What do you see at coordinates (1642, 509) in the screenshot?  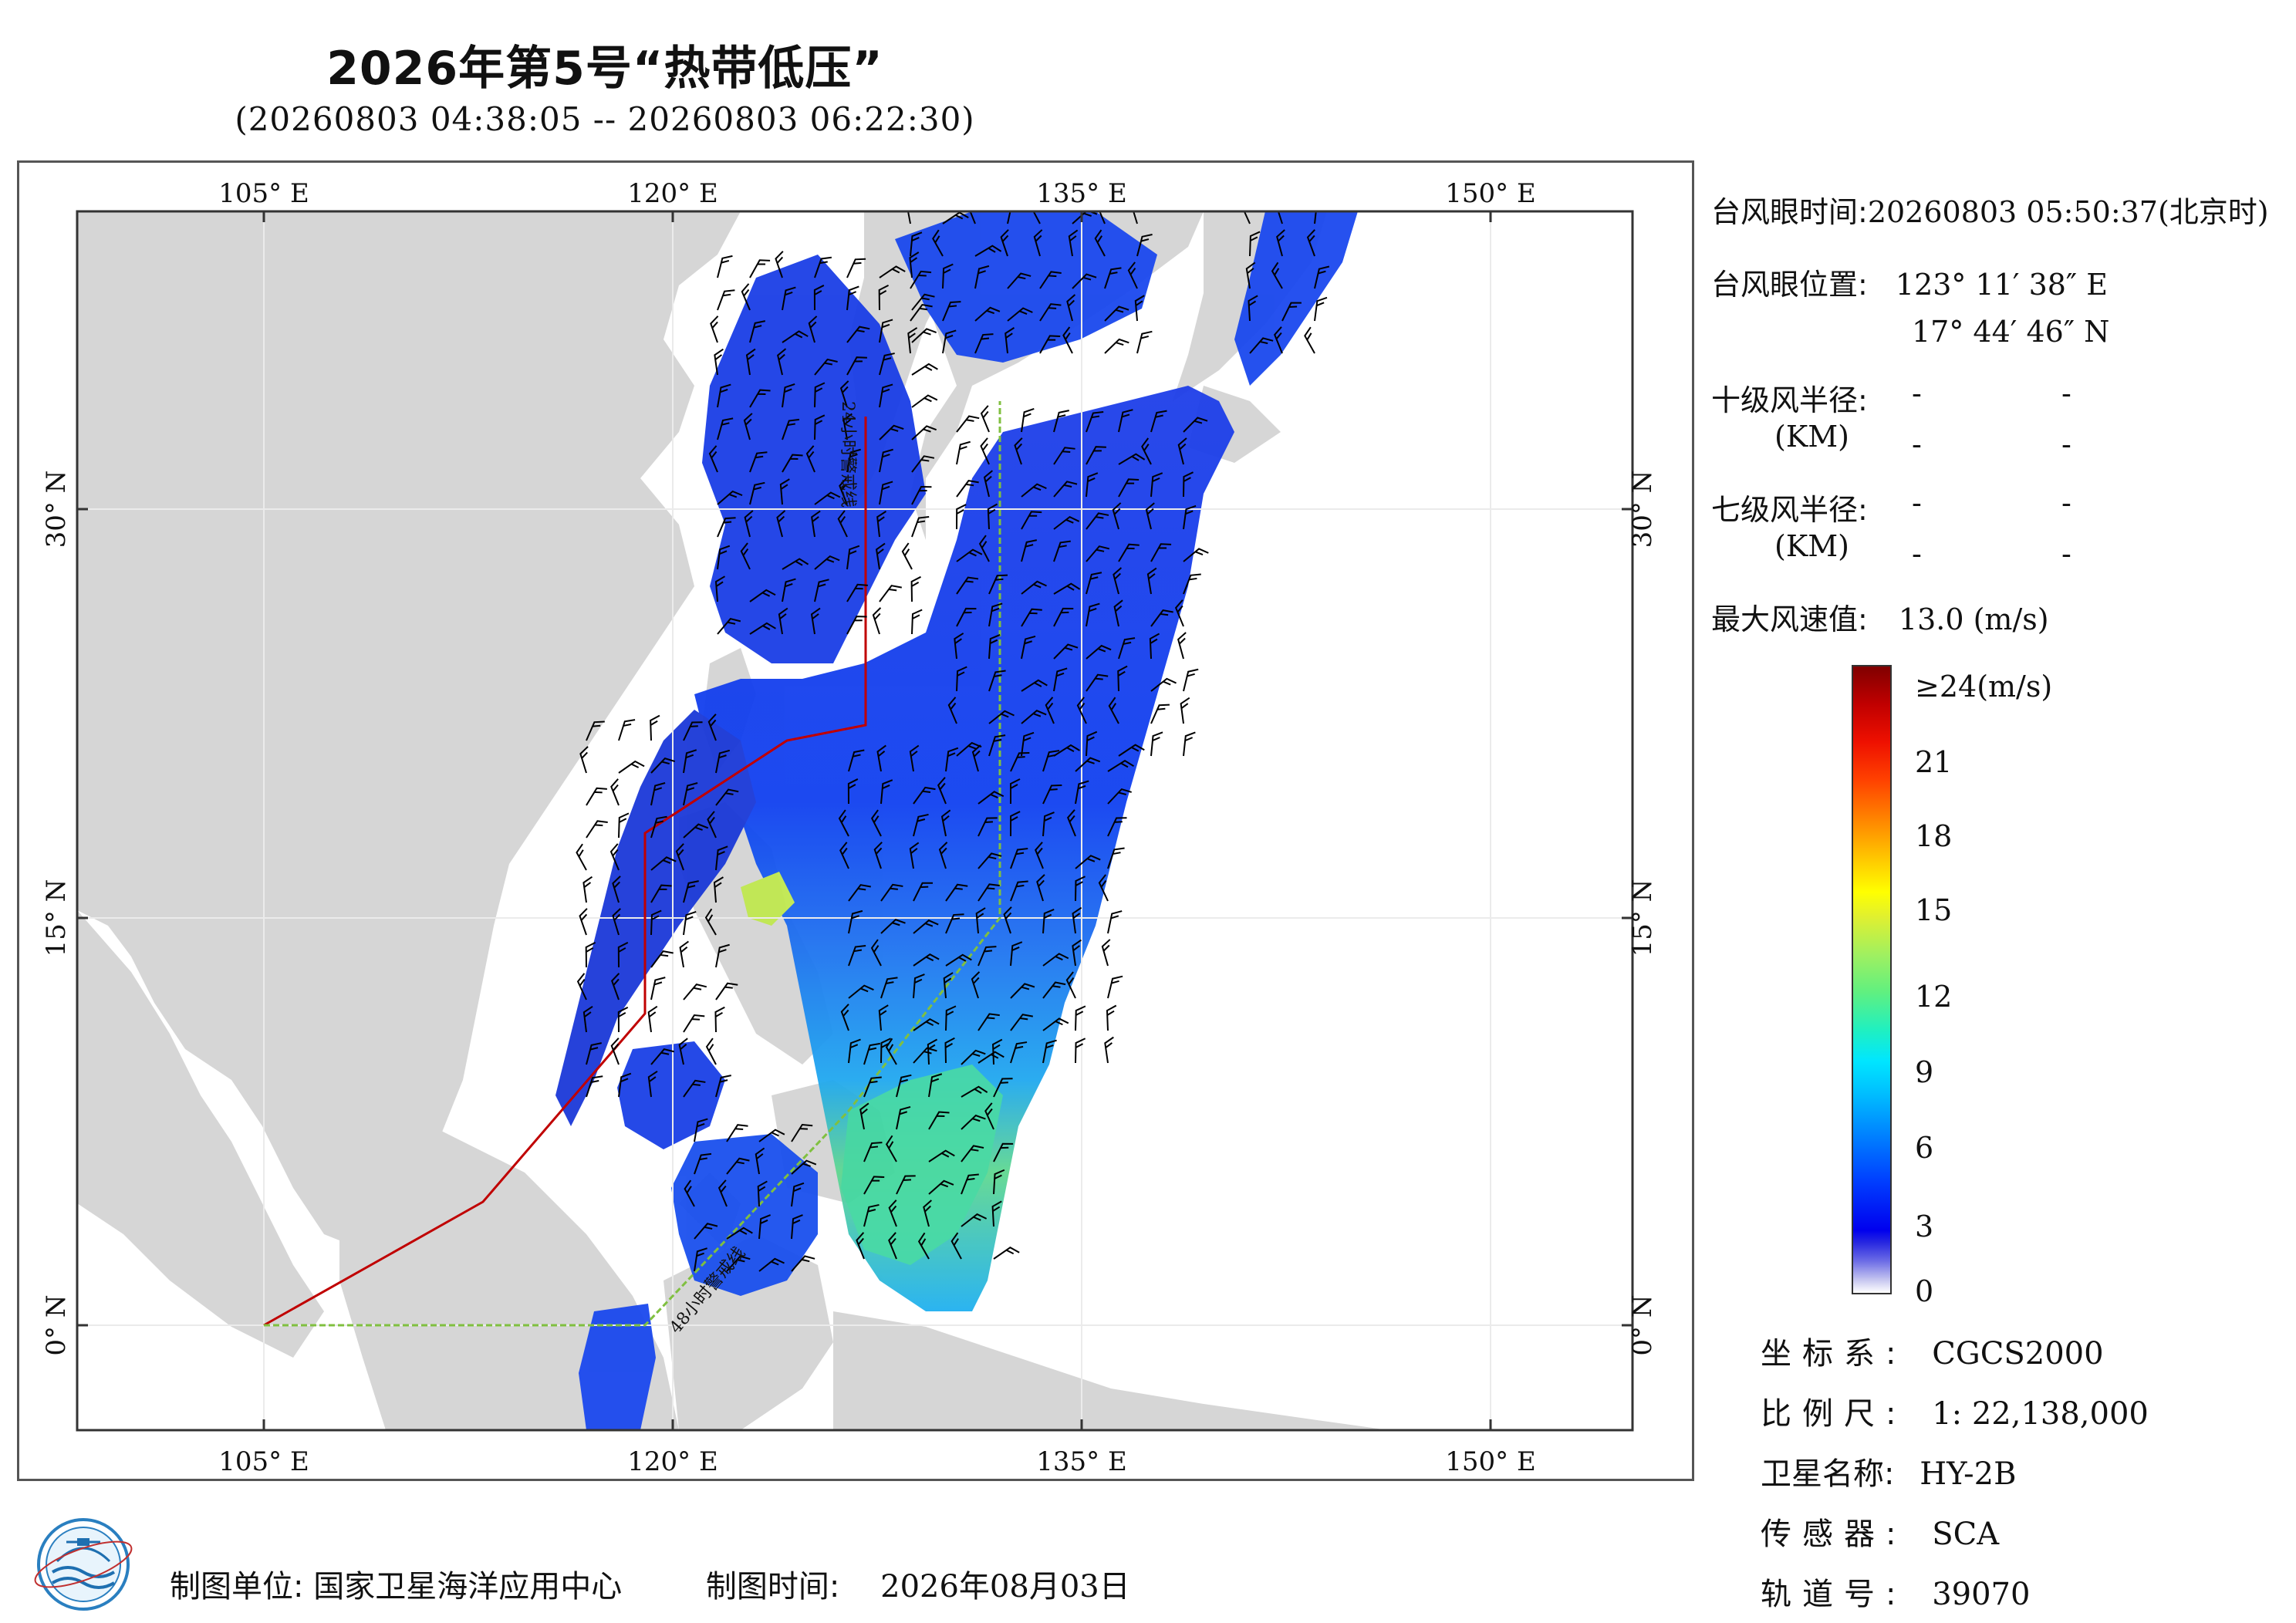 I see `right-lat-label: 30° N` at bounding box center [1642, 509].